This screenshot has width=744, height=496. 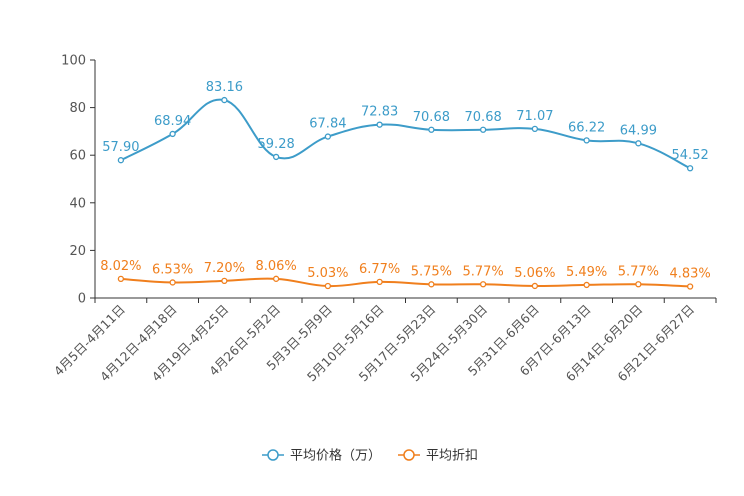 I want to click on y-tick-label: 80, so click(x=77, y=108).